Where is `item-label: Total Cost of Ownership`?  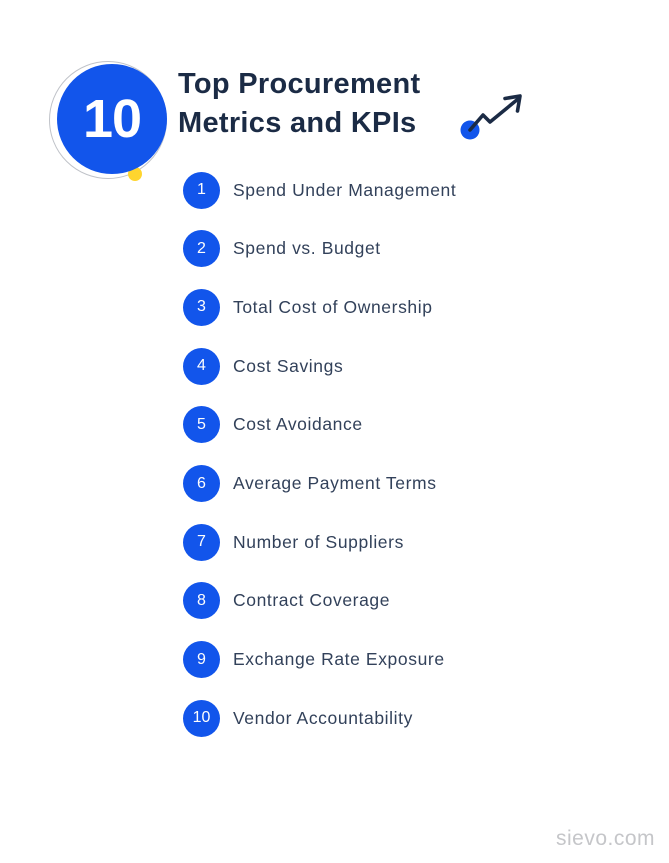 item-label: Total Cost of Ownership is located at coordinates (333, 306).